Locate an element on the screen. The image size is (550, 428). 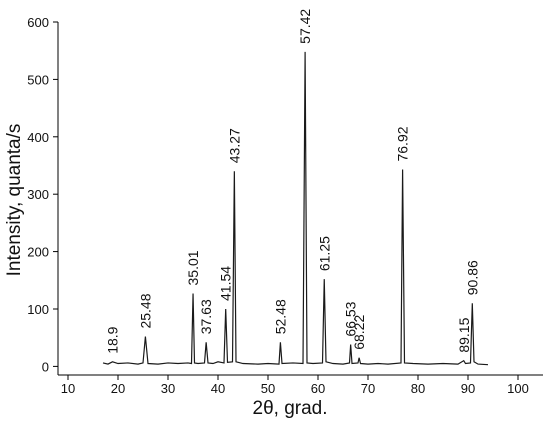
peak-label: 90.86 is located at coordinates (472, 277).